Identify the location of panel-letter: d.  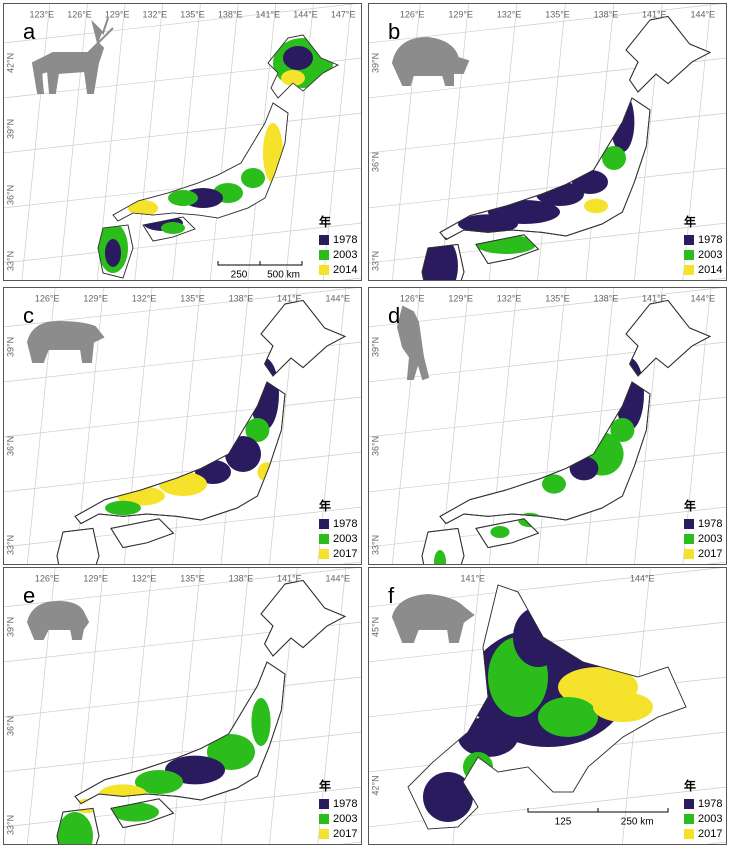
(394, 315).